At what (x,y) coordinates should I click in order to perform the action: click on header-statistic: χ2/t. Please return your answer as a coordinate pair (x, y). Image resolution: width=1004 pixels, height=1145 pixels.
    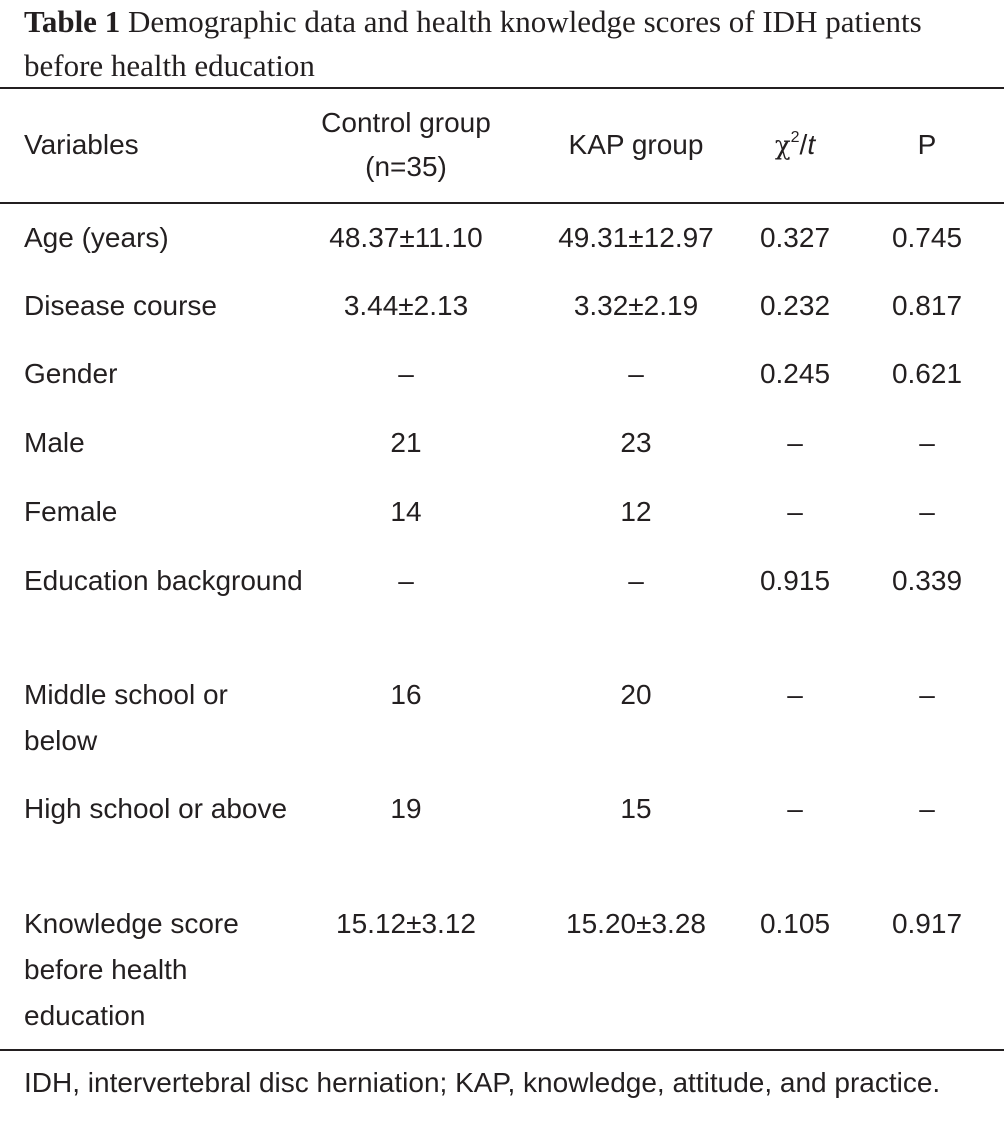
    Looking at the image, I should click on (795, 147).